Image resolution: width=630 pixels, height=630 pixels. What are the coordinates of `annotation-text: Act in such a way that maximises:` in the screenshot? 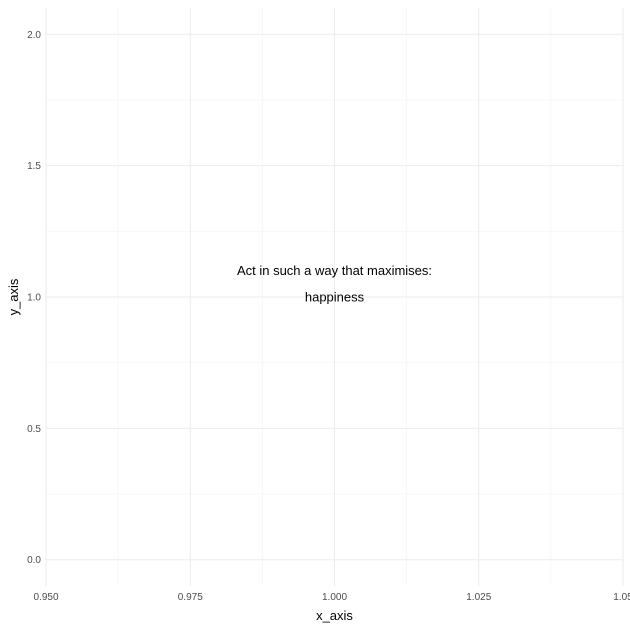 It's located at (334, 270).